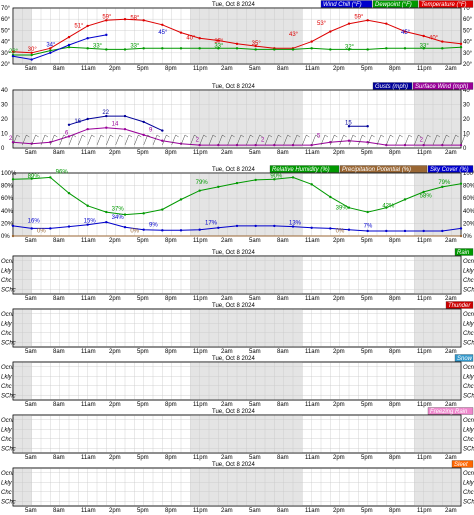 Image resolution: width=474 pixels, height=515 pixels. What do you see at coordinates (88, 405) in the screenshot?
I see `x-tick-label: 11am` at bounding box center [88, 405].